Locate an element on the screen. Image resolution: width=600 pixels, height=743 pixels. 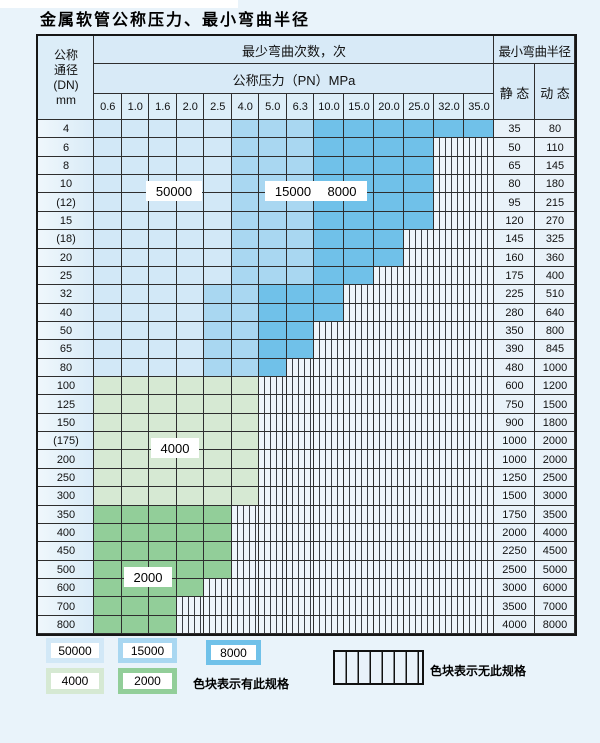
bend-count-label-4000: 4000 is located at coordinates (175, 448).